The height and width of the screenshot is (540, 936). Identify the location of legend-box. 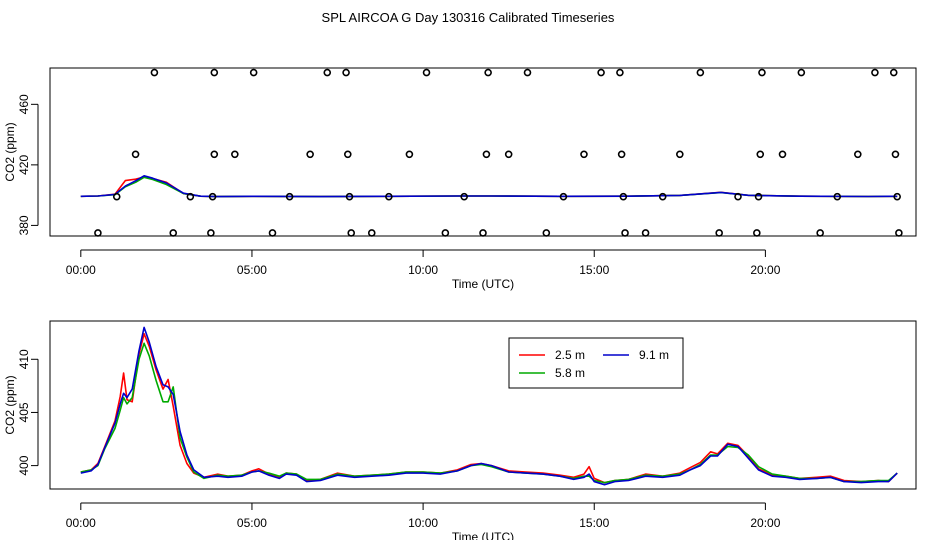
(596, 363).